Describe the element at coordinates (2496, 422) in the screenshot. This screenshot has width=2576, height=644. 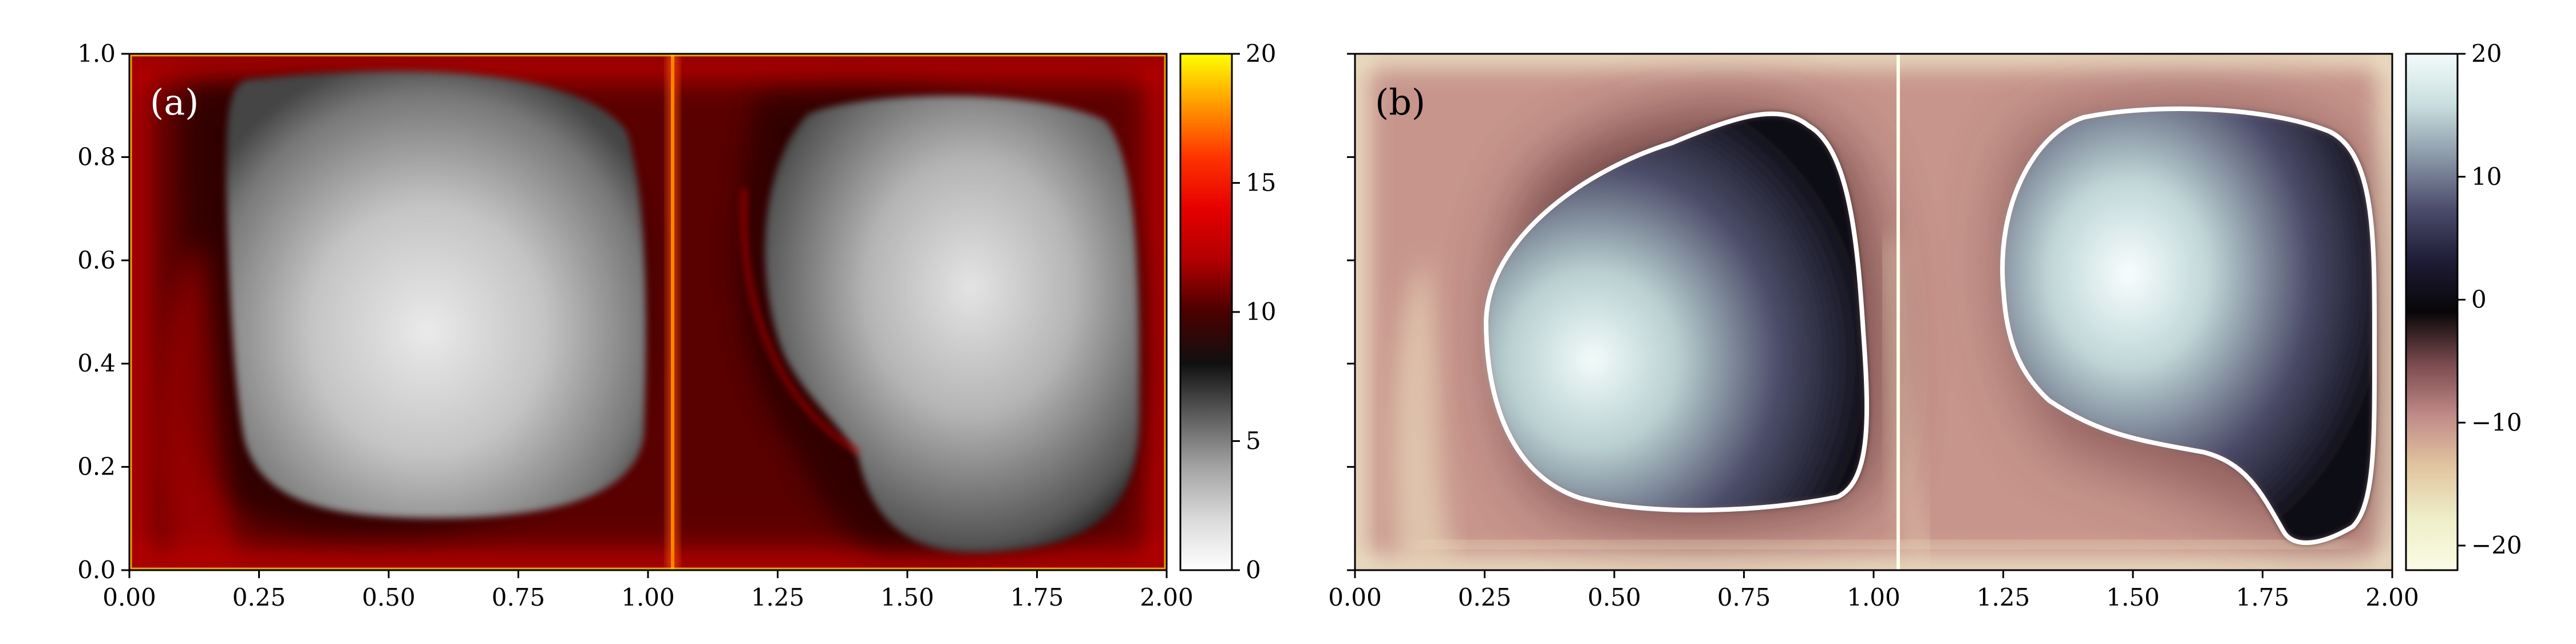
I see `colorbar-tick-label: −10` at that location.